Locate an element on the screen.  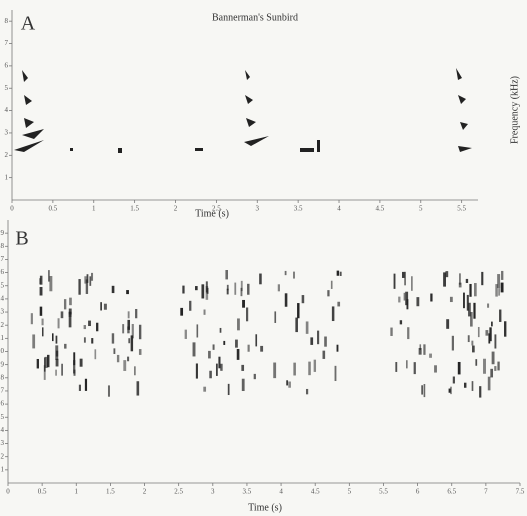
y-tick-label: 18 is located at coordinates (2, 246).